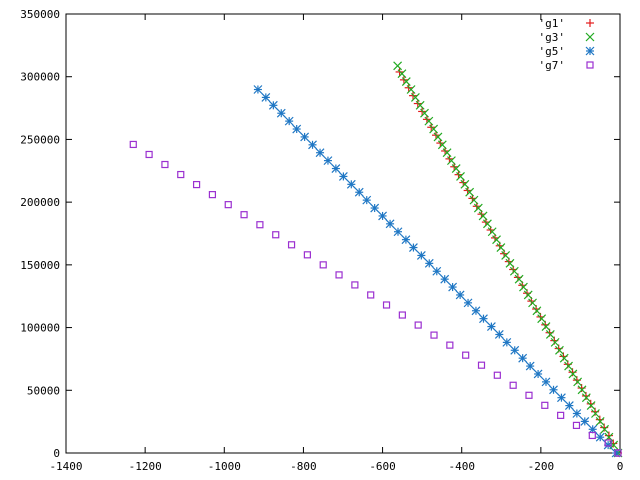  Describe the element at coordinates (145, 466) in the screenshot. I see `x-tick-label: -1200` at that location.